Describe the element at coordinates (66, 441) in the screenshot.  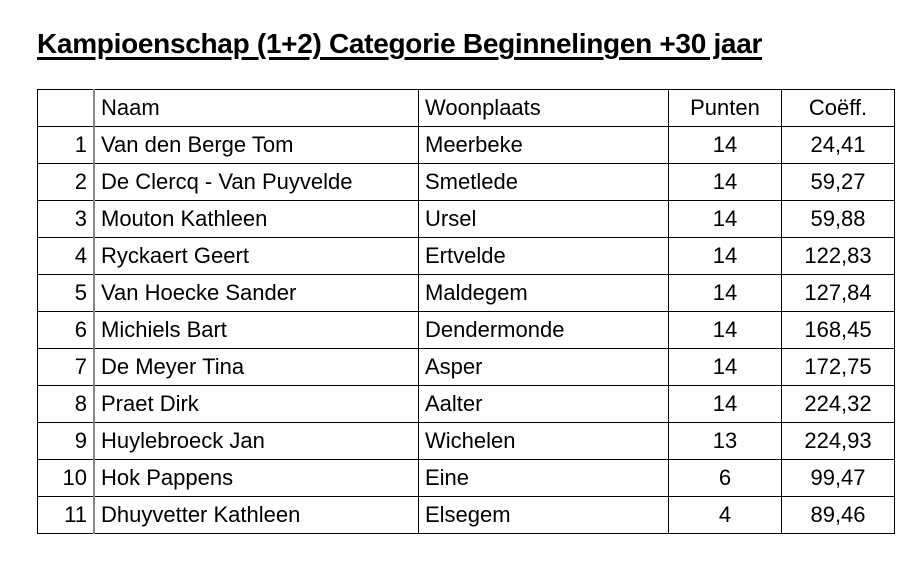
I see `cell-rank: 9` at that location.